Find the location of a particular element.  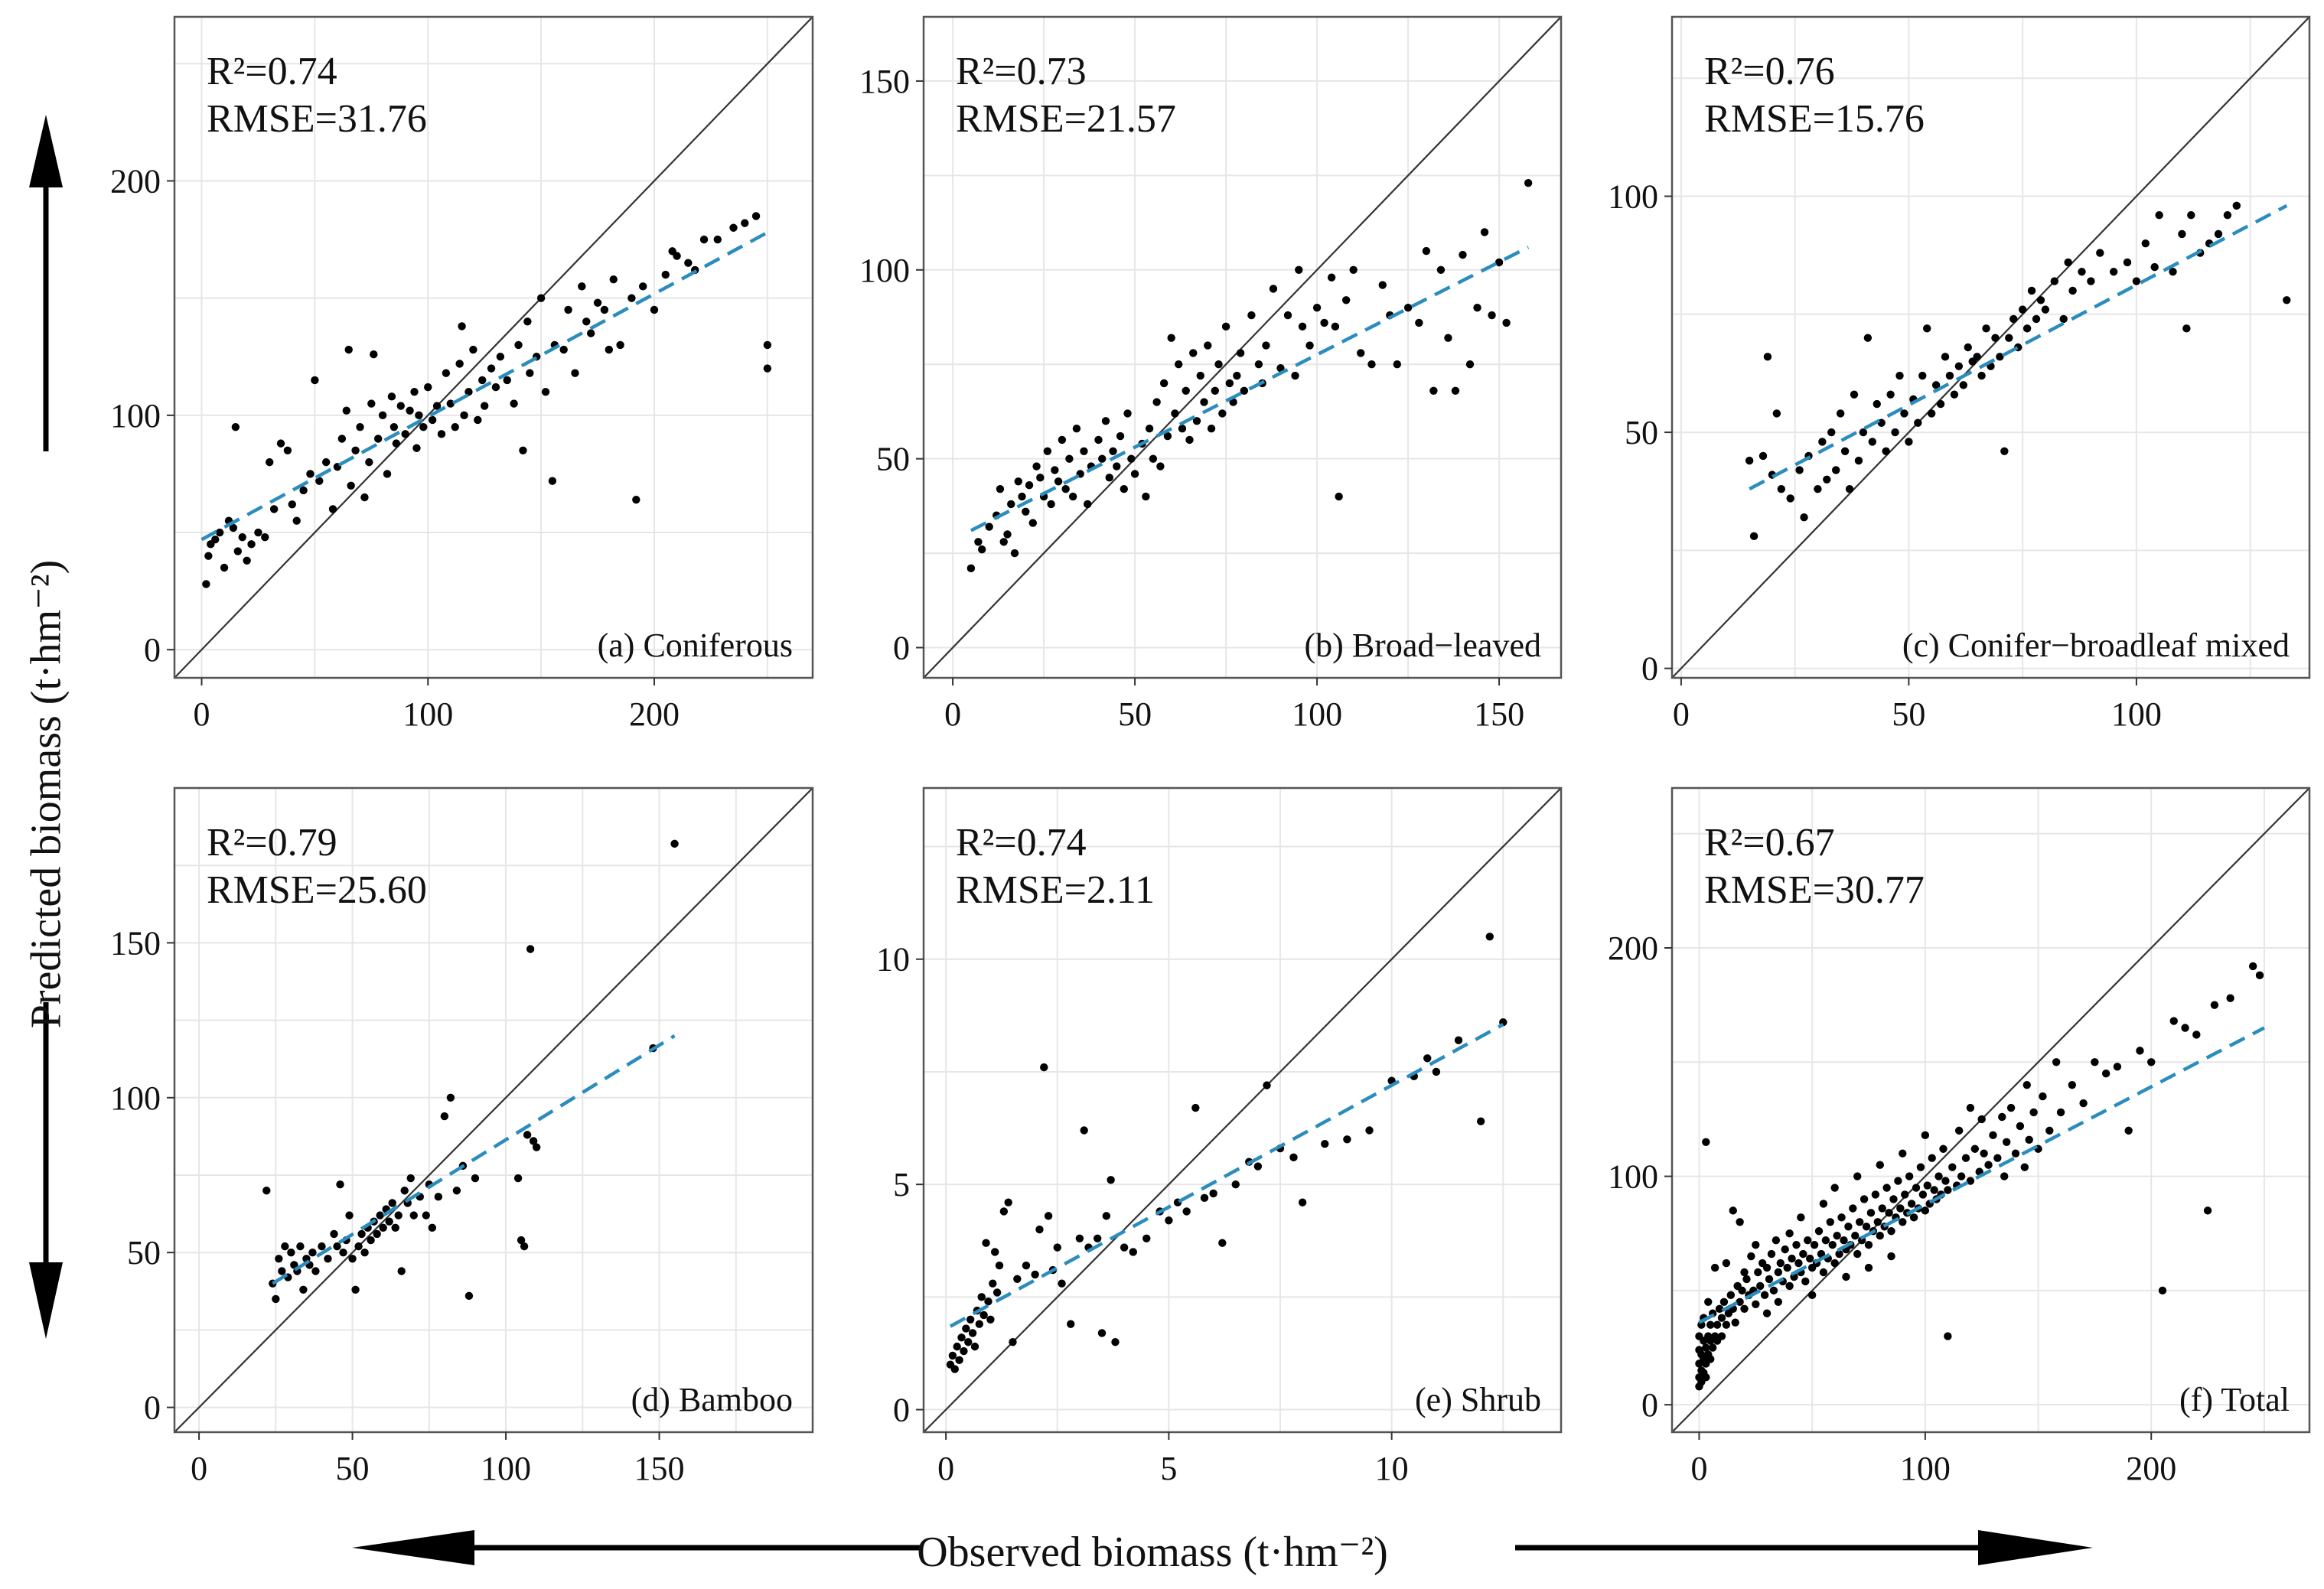

x-tick-label: 0 is located at coordinates (1698, 1468).